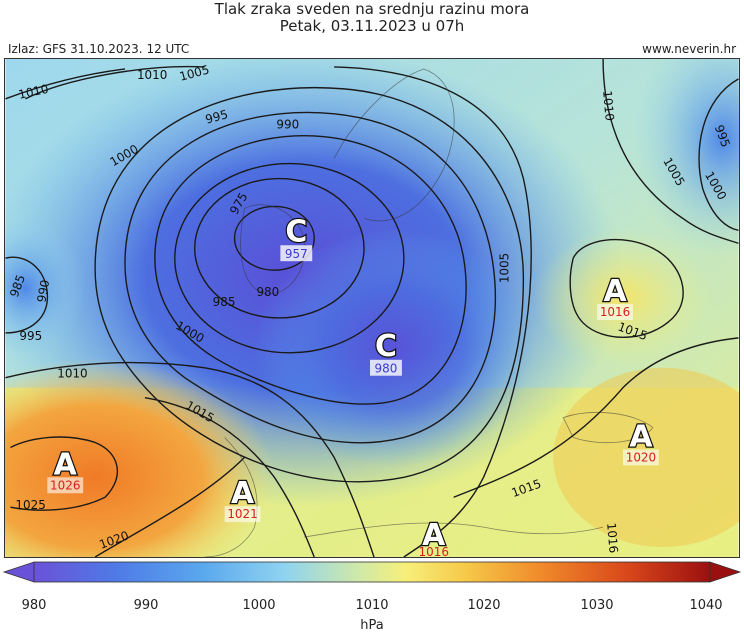  I want to click on low-pressure-value: 957, so click(296, 254).